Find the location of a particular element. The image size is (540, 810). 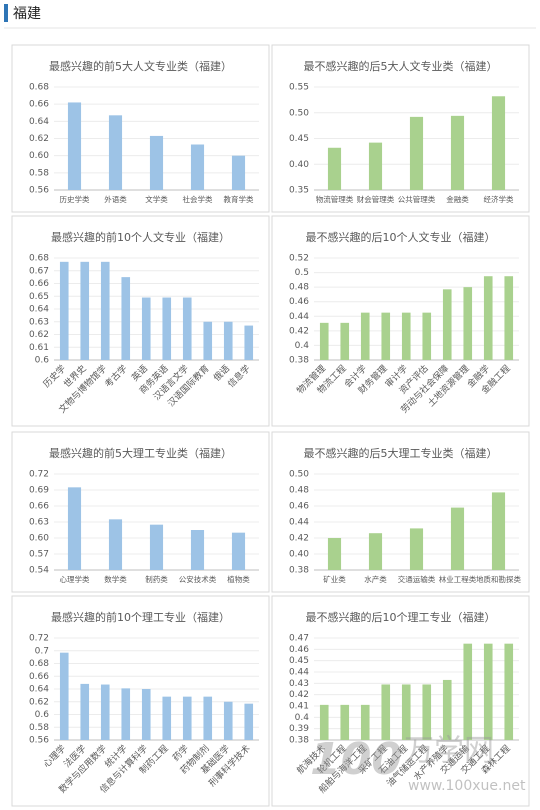

watermark-logo: 100 is located at coordinates (356, 759).